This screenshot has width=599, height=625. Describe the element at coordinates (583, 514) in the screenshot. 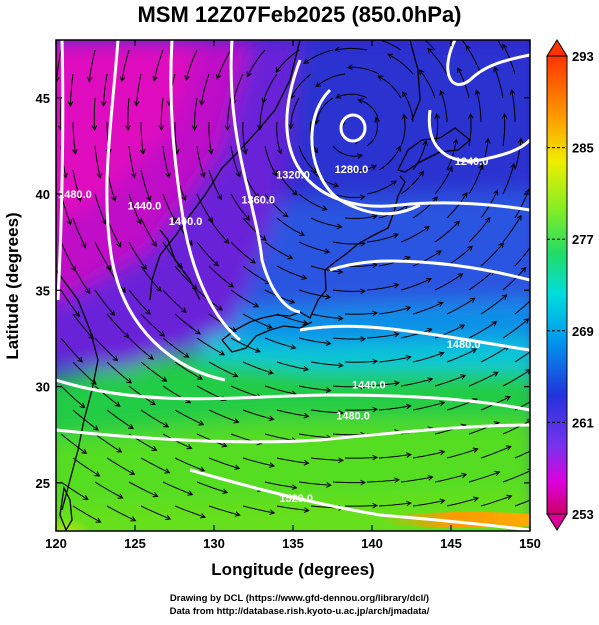

I see `colorbar-label: 253` at that location.